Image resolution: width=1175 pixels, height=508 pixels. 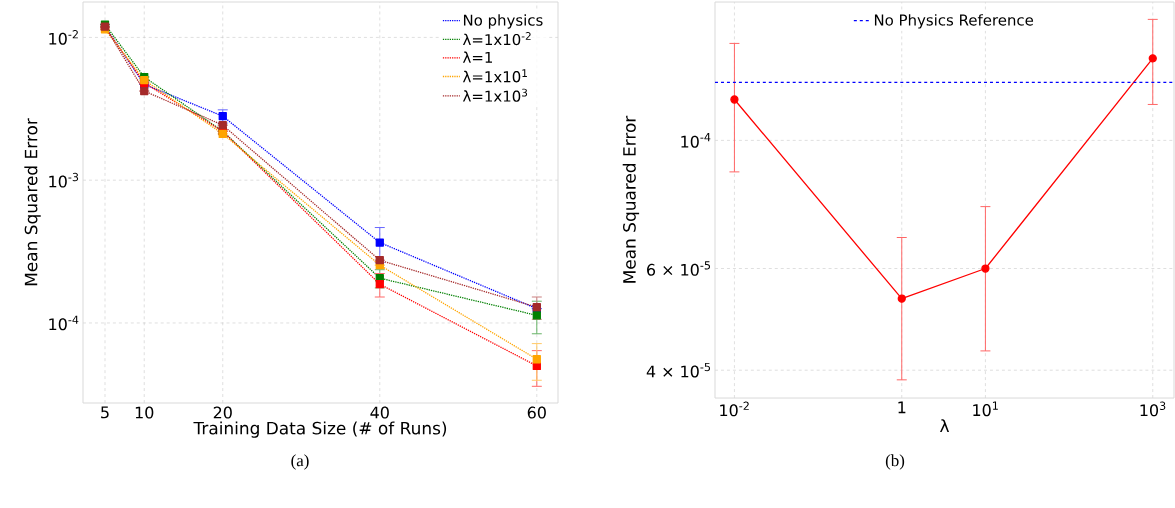 I want to click on y-tick-label: 10$^{-2}$, so click(x=63, y=37).